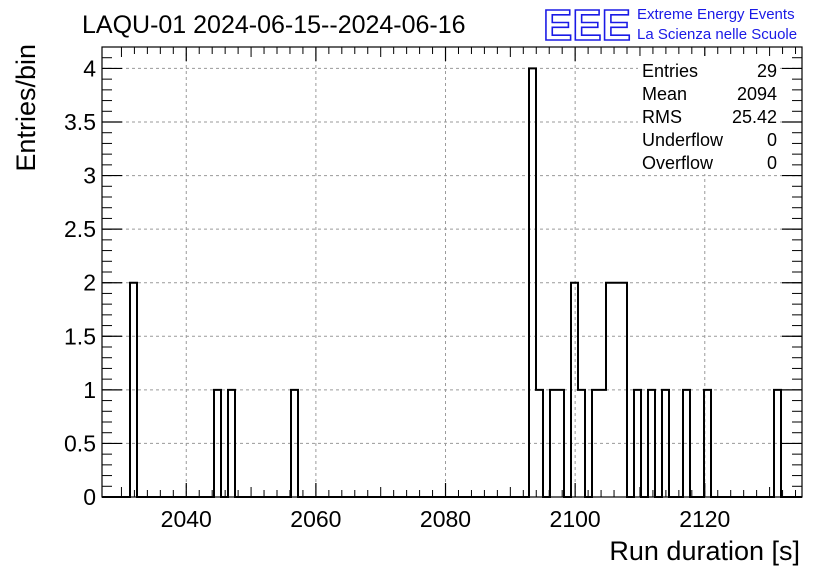 The image size is (836, 577). What do you see at coordinates (716, 14) in the screenshot?
I see `logo-line-1: Extreme Energy Events` at bounding box center [716, 14].